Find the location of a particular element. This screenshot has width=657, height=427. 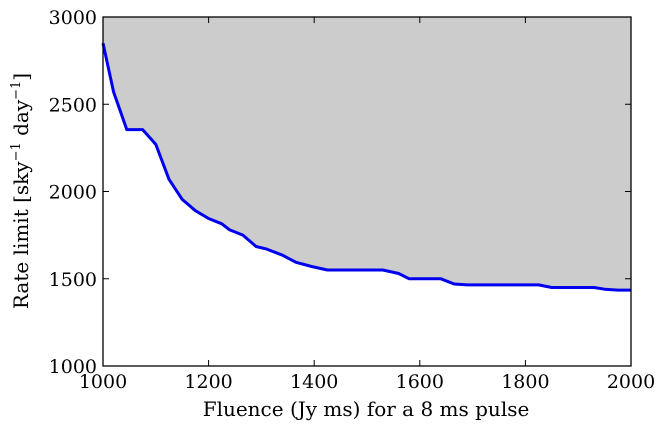

x-tick-label: 2000 is located at coordinates (631, 382).